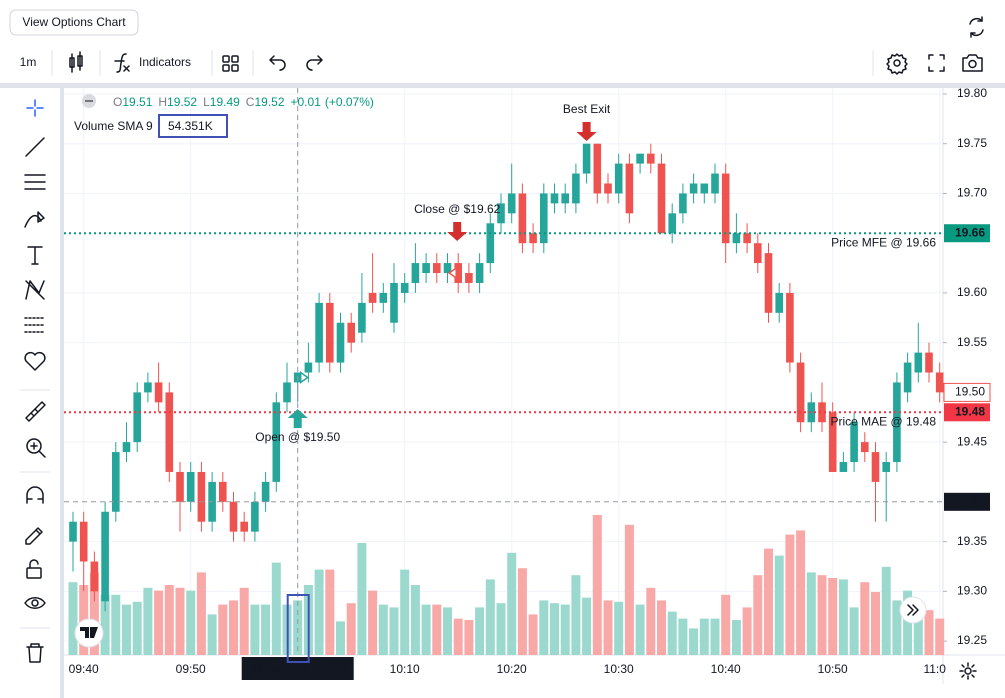 The image size is (1005, 698). I want to click on candle-type-icon, so click(76, 62).